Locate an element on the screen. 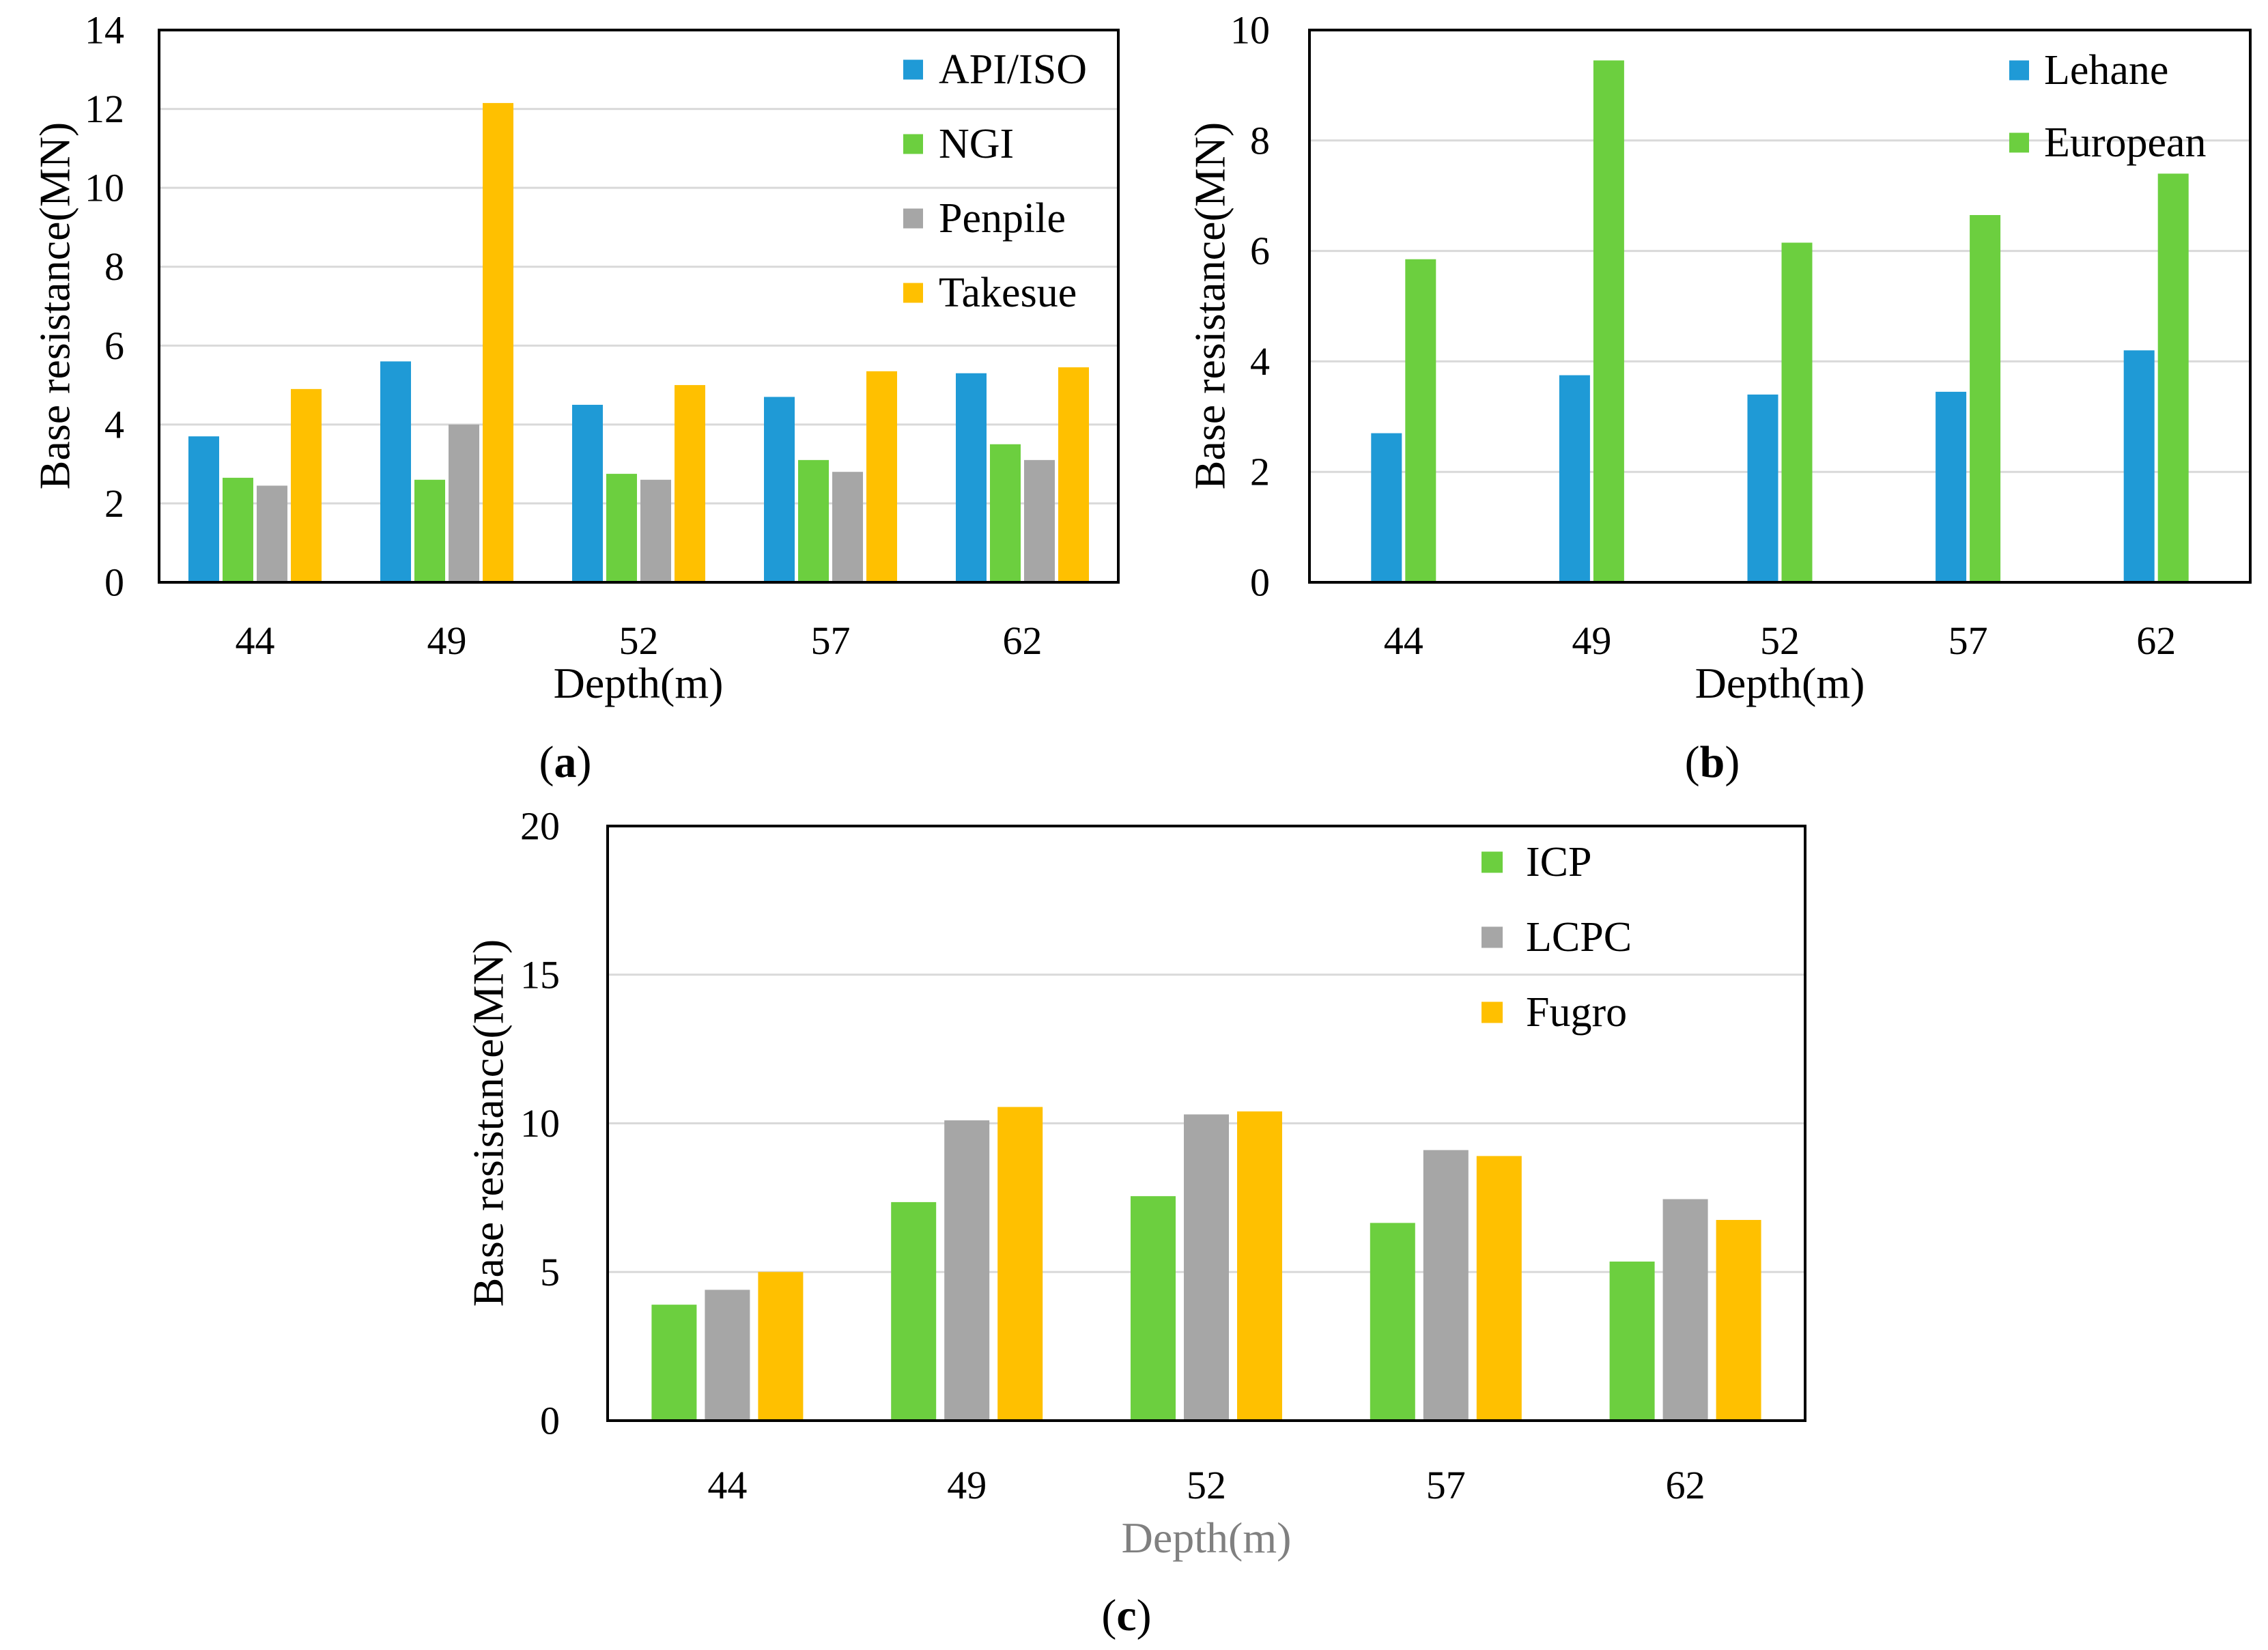  panel-letter: c is located at coordinates (1126, 1615).